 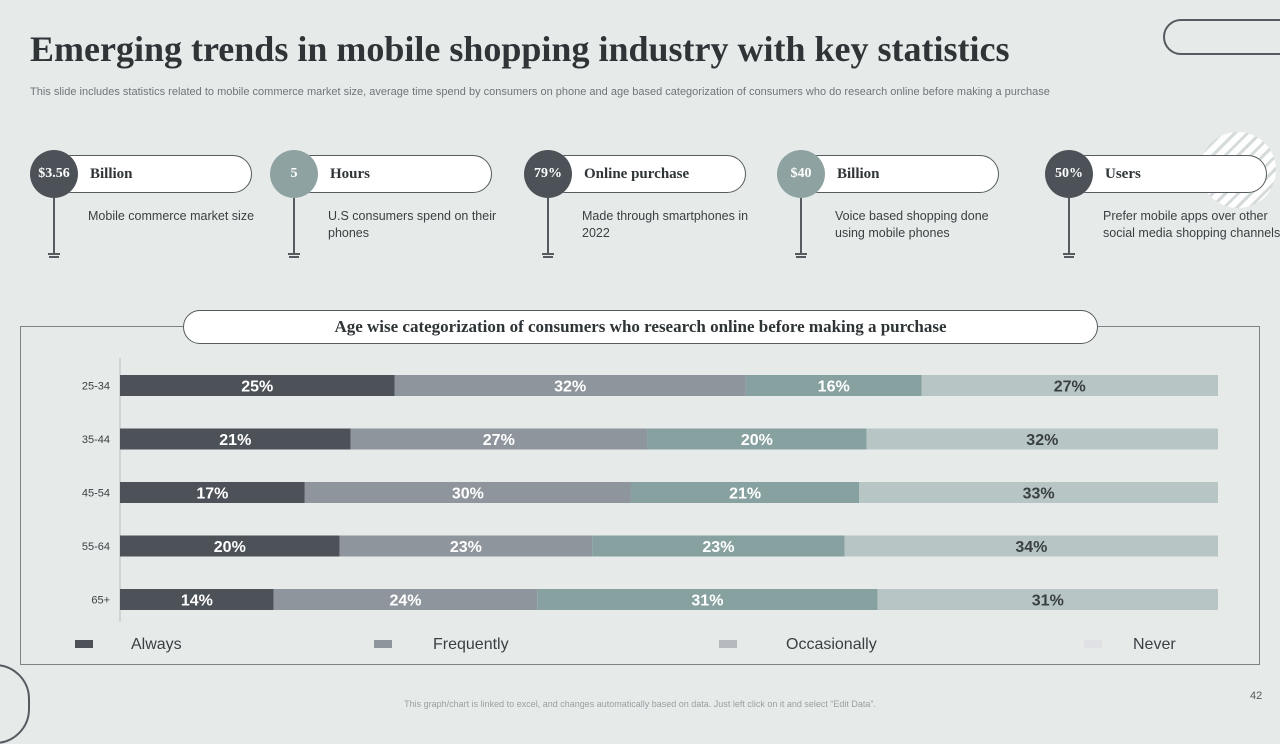 I want to click on decorative-pill-outline, so click(x=1221, y=37).